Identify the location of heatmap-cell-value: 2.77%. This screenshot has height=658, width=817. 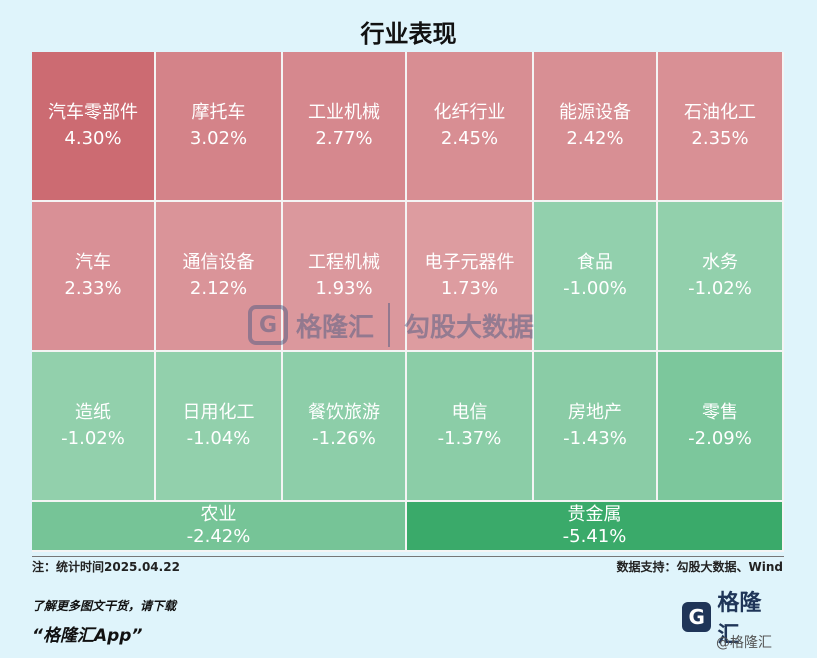
(344, 138).